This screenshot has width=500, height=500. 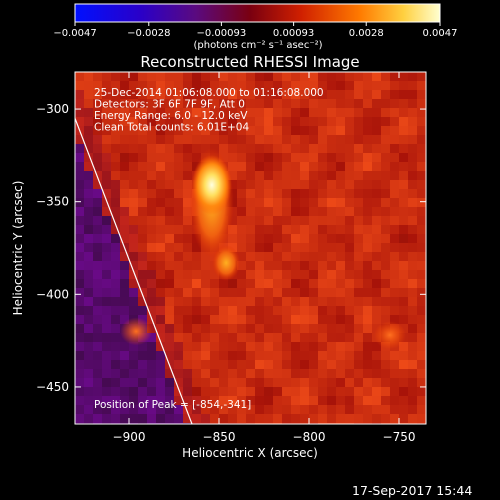 What do you see at coordinates (74, 33) in the screenshot?
I see `colorbar-tick-label: −0.0047` at bounding box center [74, 33].